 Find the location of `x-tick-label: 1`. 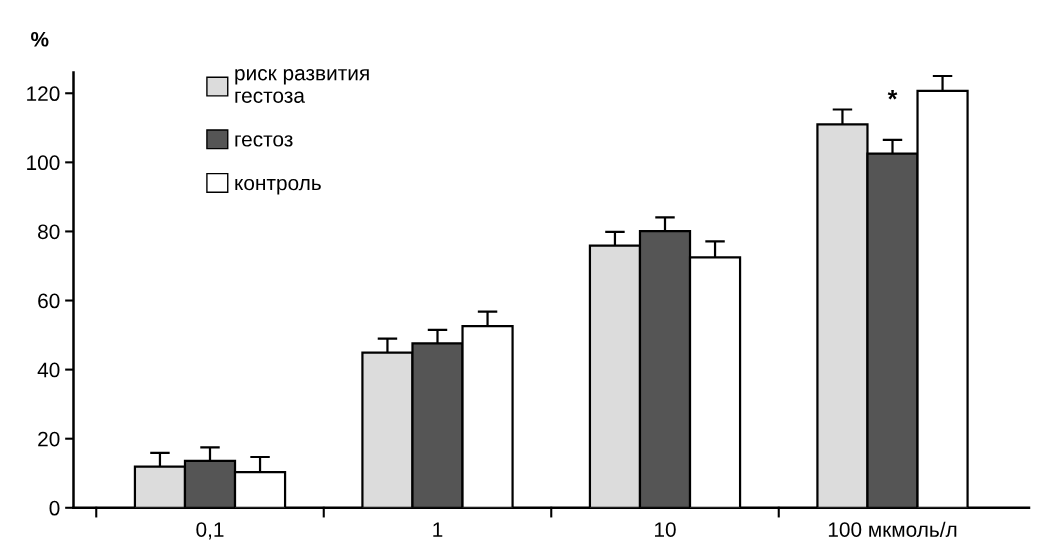

x-tick-label: 1 is located at coordinates (438, 529).